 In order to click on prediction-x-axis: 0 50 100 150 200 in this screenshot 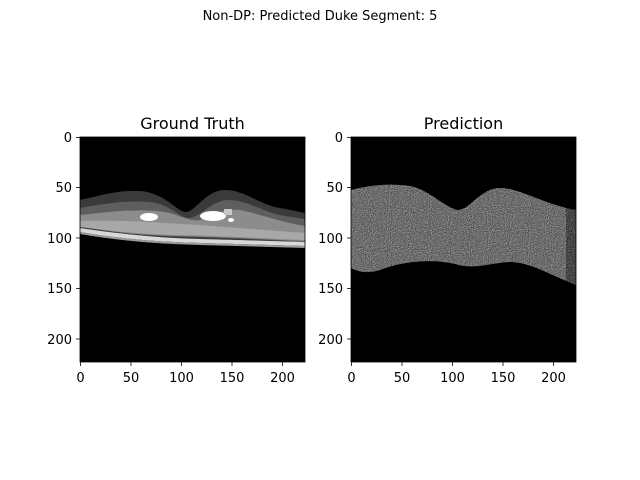, I will do `click(456, 374)`.